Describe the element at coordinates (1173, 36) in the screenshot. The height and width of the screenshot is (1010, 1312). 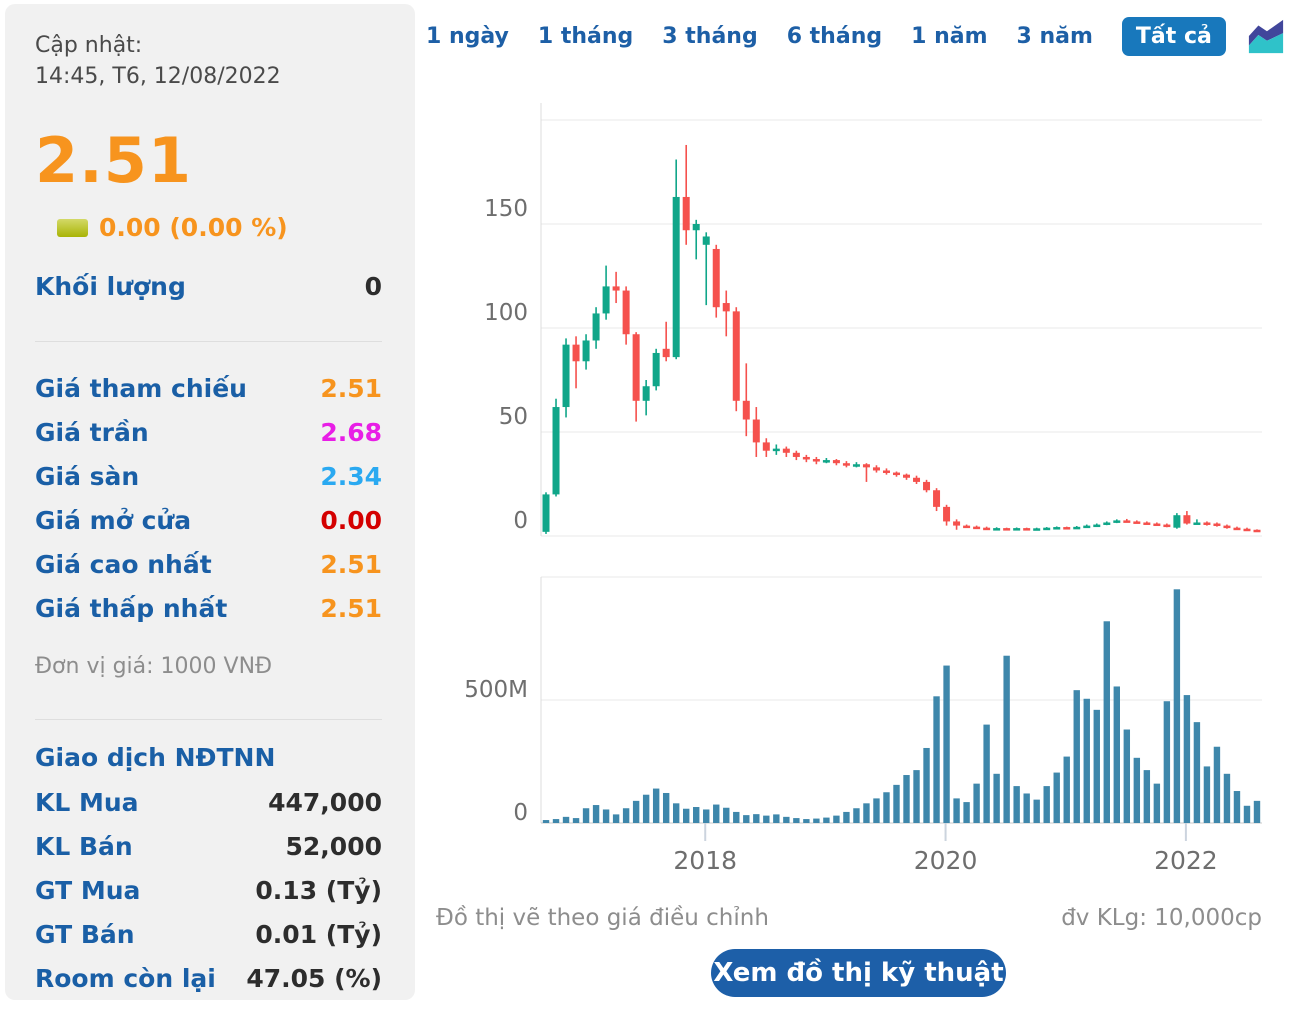
I see `tab-range-all-selected: Tất cả` at that location.